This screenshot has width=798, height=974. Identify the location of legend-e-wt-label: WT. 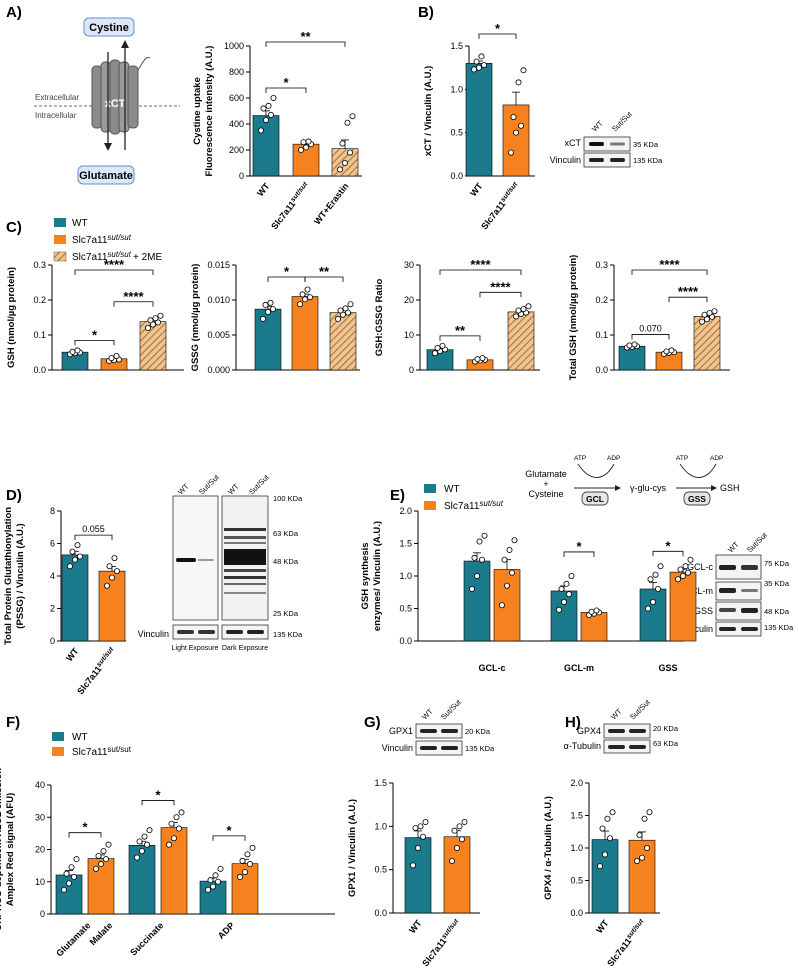
(452, 489).